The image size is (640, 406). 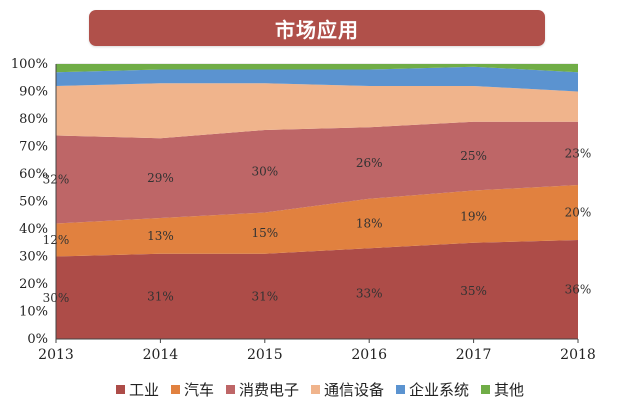 What do you see at coordinates (33, 202) in the screenshot?
I see `y-tick-label: 50%` at bounding box center [33, 202].